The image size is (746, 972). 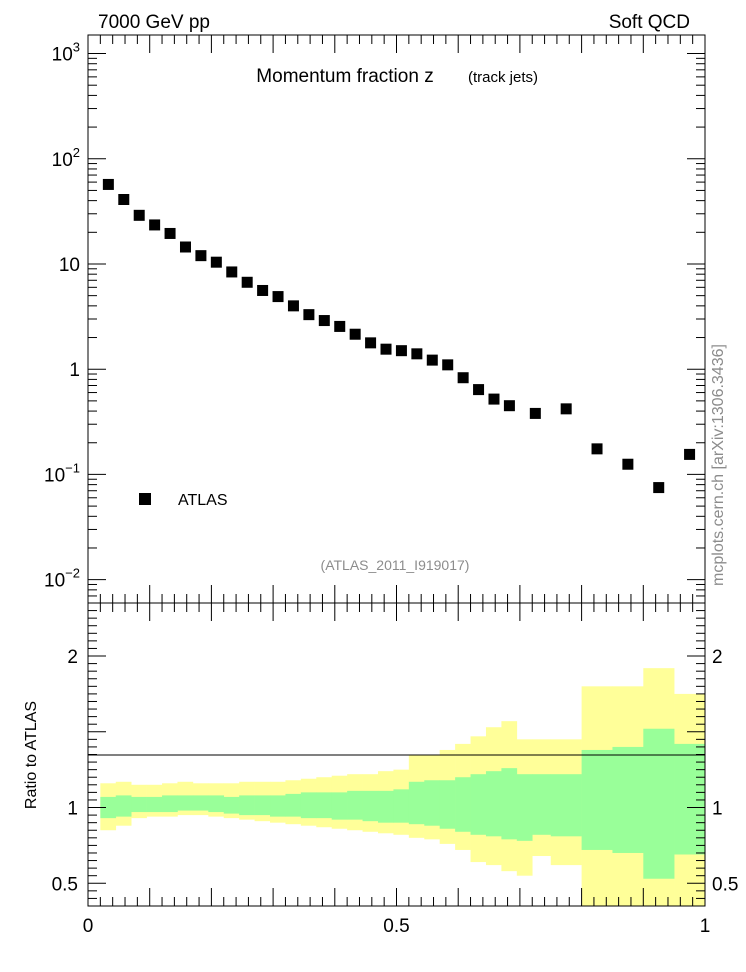 What do you see at coordinates (62, 579) in the screenshot?
I see `y-tick-label: 10⁻²` at bounding box center [62, 579].